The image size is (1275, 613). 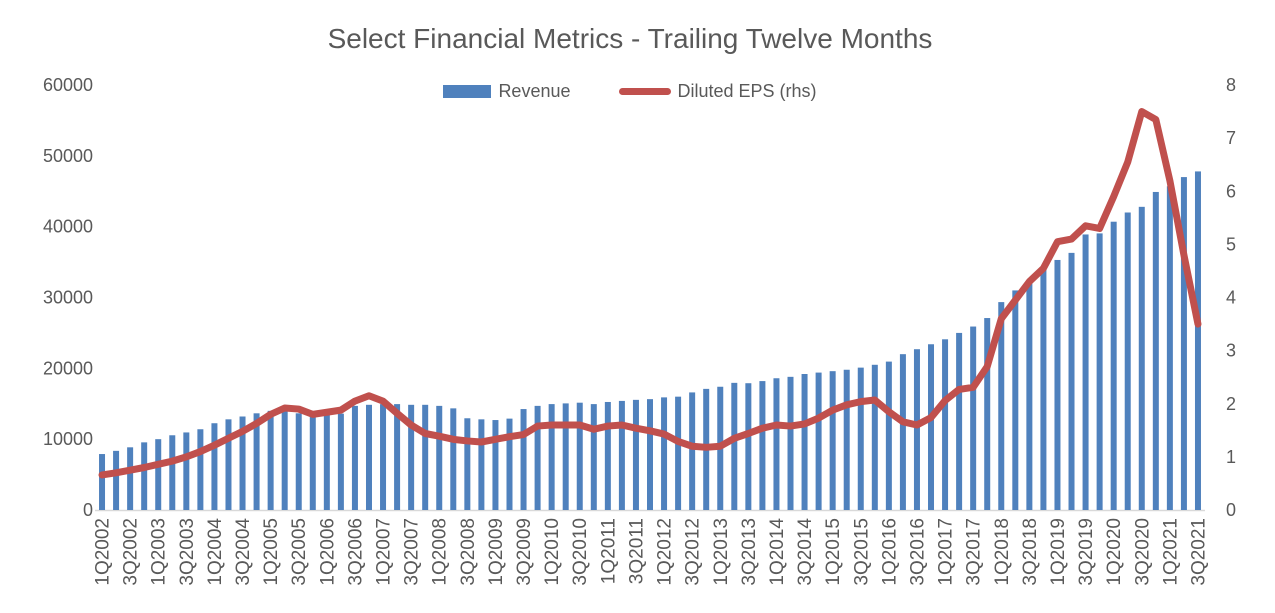 What do you see at coordinates (88, 510) in the screenshot?
I see `y-axis-left-tick-label: 0` at bounding box center [88, 510].